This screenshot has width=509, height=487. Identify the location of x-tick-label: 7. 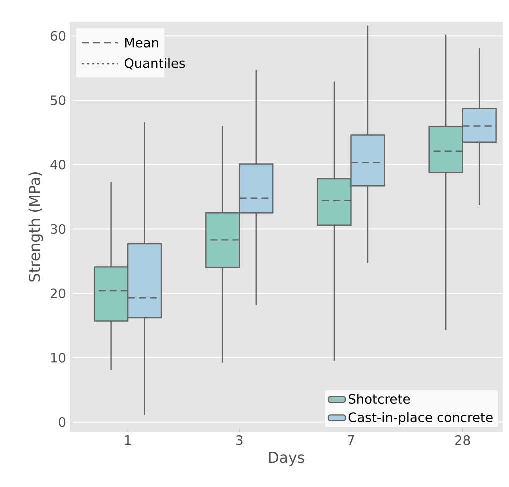
(351, 440).